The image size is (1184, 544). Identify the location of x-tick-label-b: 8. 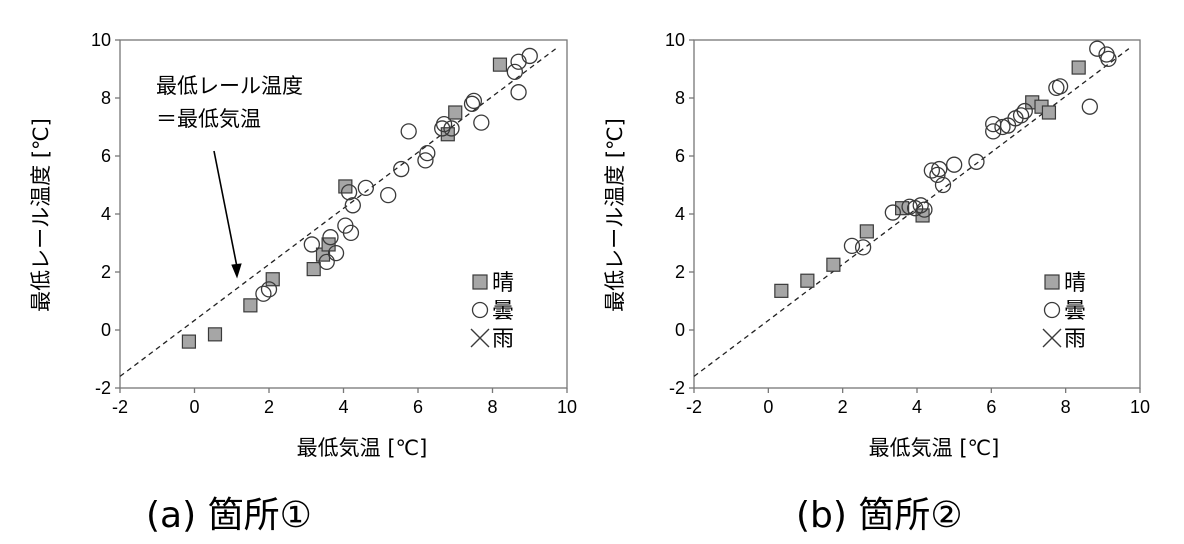
(1066, 407).